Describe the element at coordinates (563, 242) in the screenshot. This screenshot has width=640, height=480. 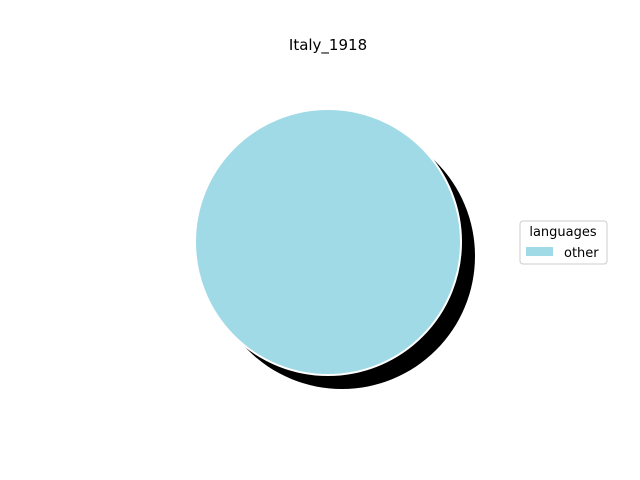
I see `legend: languages other` at that location.